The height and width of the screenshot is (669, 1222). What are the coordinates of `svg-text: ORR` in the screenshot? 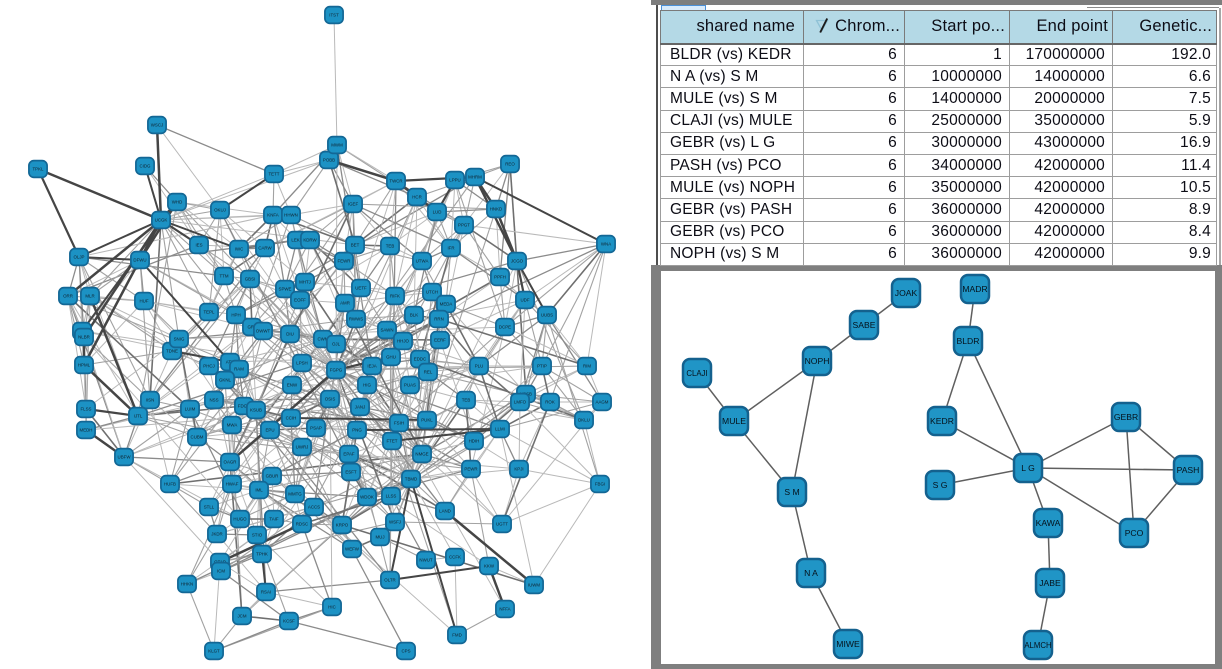 It's located at (68, 296).